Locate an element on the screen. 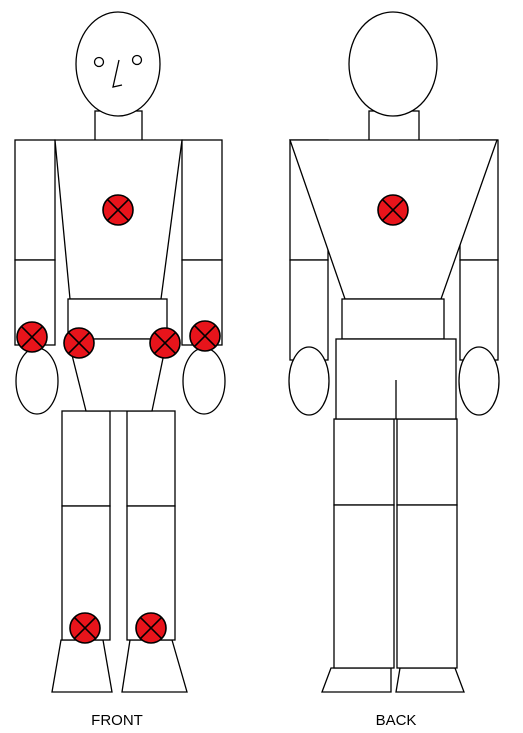 Image resolution: width=523 pixels, height=733 pixels. front-label: FRONT is located at coordinates (117, 720).